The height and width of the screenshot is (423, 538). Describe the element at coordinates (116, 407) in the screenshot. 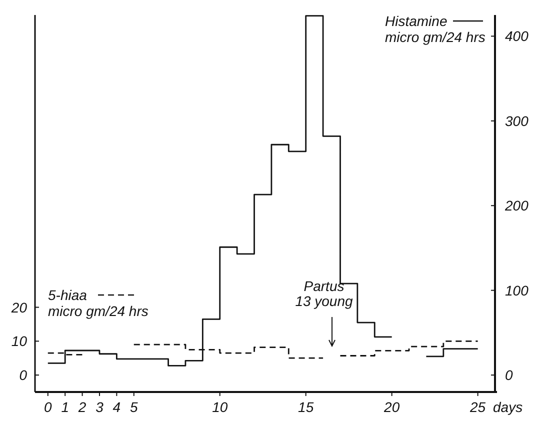

I see `x-tick-label: 4` at that location.